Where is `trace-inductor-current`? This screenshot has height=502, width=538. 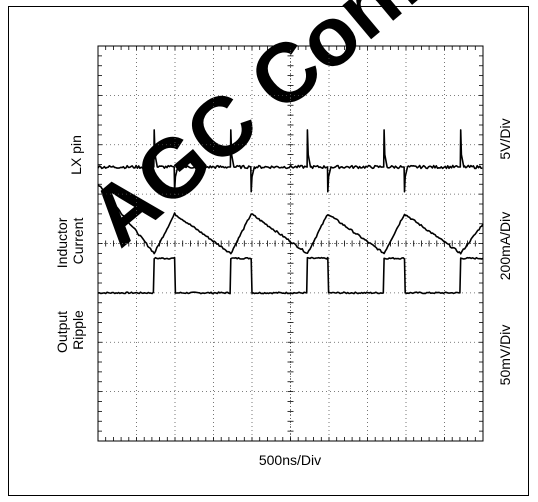
trace-inductor-current is located at coordinates (290, 219).